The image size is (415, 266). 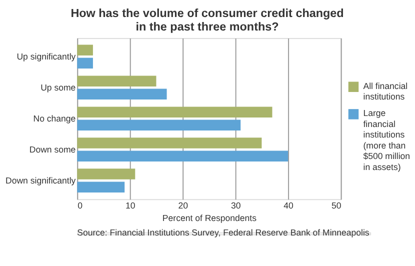 What do you see at coordinates (130, 205) in the screenshot?
I see `x-tick-label: 10` at bounding box center [130, 205].